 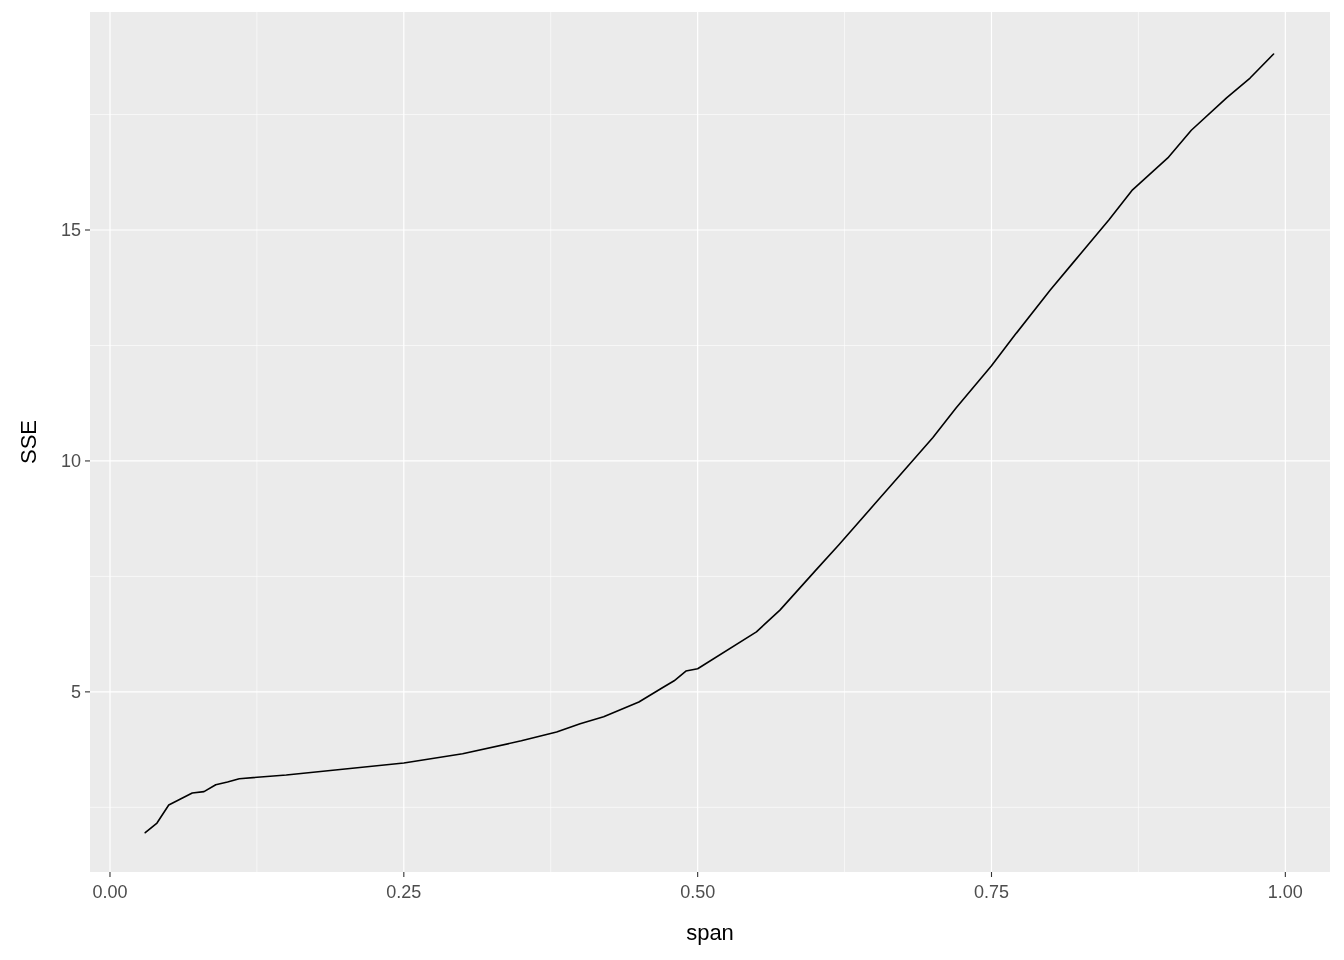 I want to click on x-tick-label: 0.75, so click(x=991, y=892).